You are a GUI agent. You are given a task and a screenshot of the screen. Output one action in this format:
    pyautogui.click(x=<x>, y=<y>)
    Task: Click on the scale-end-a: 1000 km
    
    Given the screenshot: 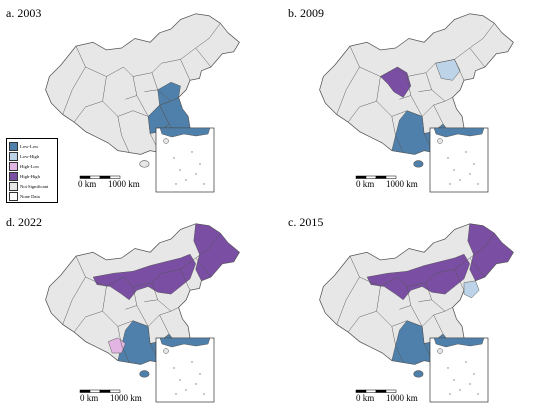 What is the action you would take?
    pyautogui.click(x=124, y=184)
    